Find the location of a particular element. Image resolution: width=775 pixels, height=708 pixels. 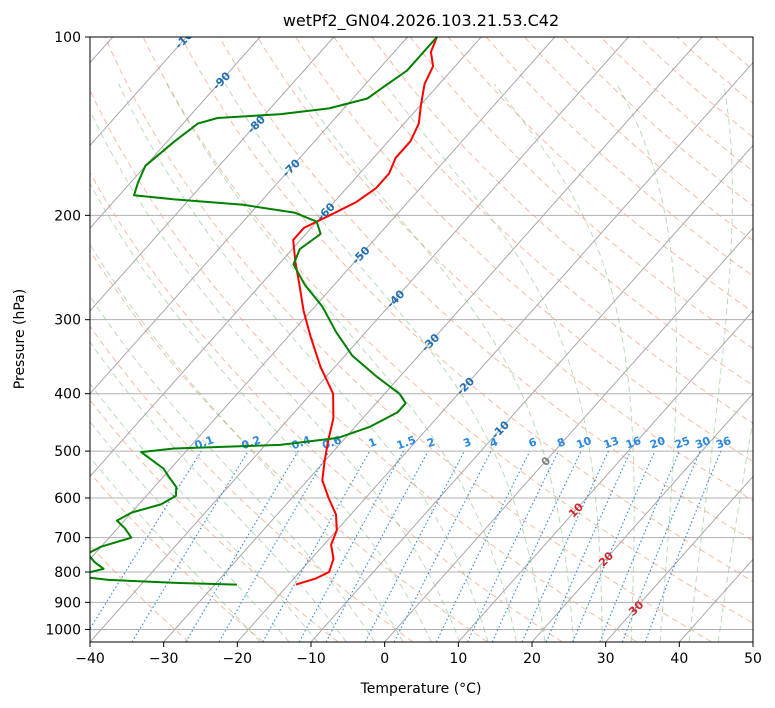

mixing-ratio-label: 6 is located at coordinates (533, 442).